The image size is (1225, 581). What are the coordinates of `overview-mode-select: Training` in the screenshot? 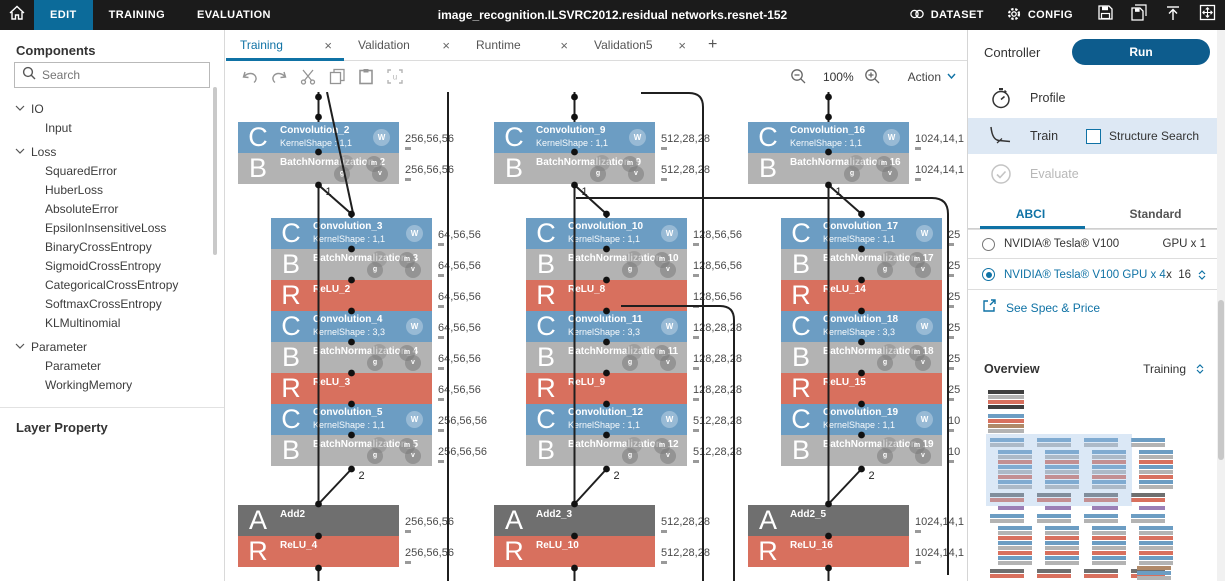 It's located at (1164, 369).